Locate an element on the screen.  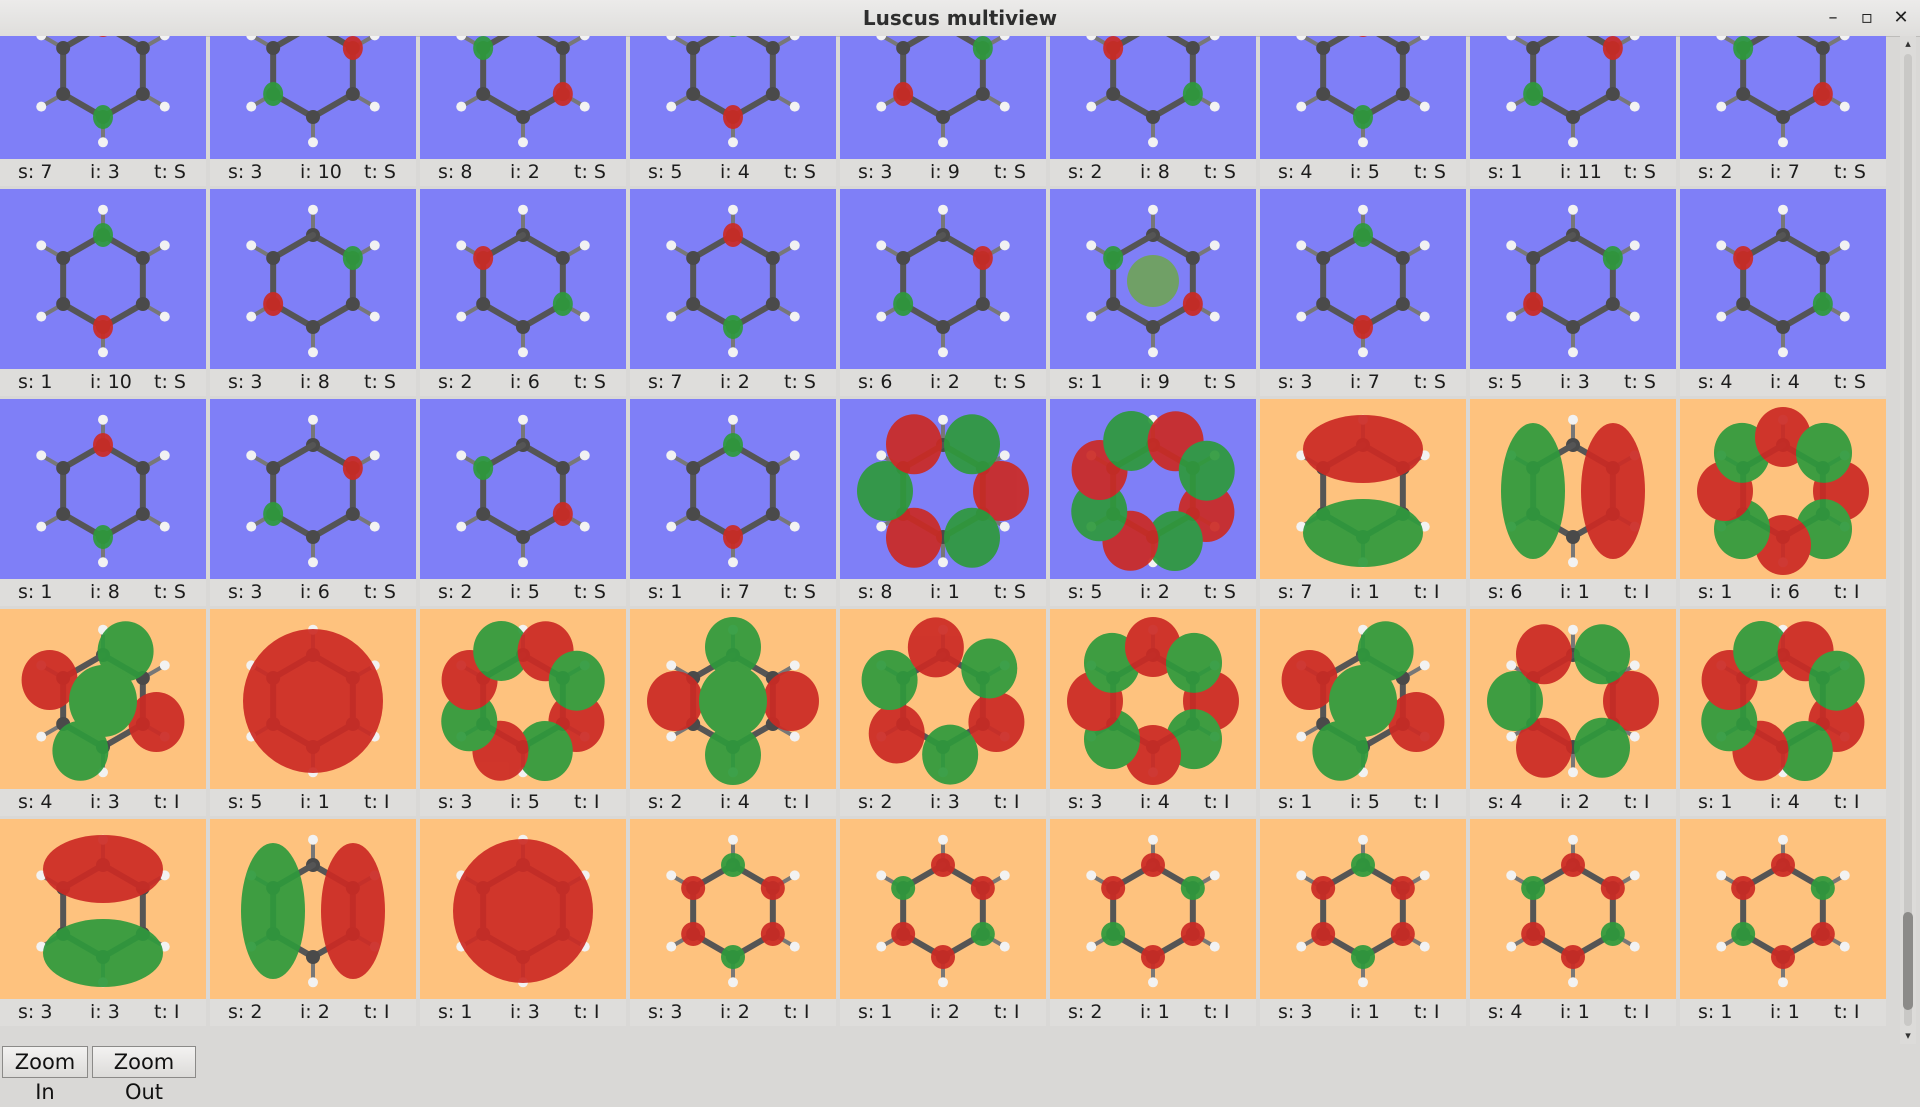
orbital-tile: s: 5 i: 4 t: S is located at coordinates (733, 111).